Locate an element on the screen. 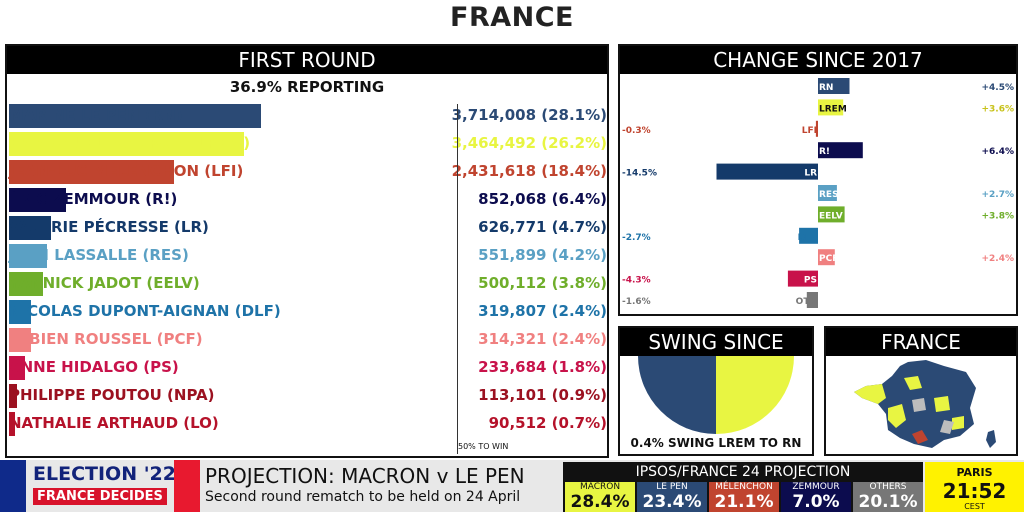 The image size is (1024, 512). candidate-name: MARINE LE PEN (RN) is located at coordinates (96, 115).